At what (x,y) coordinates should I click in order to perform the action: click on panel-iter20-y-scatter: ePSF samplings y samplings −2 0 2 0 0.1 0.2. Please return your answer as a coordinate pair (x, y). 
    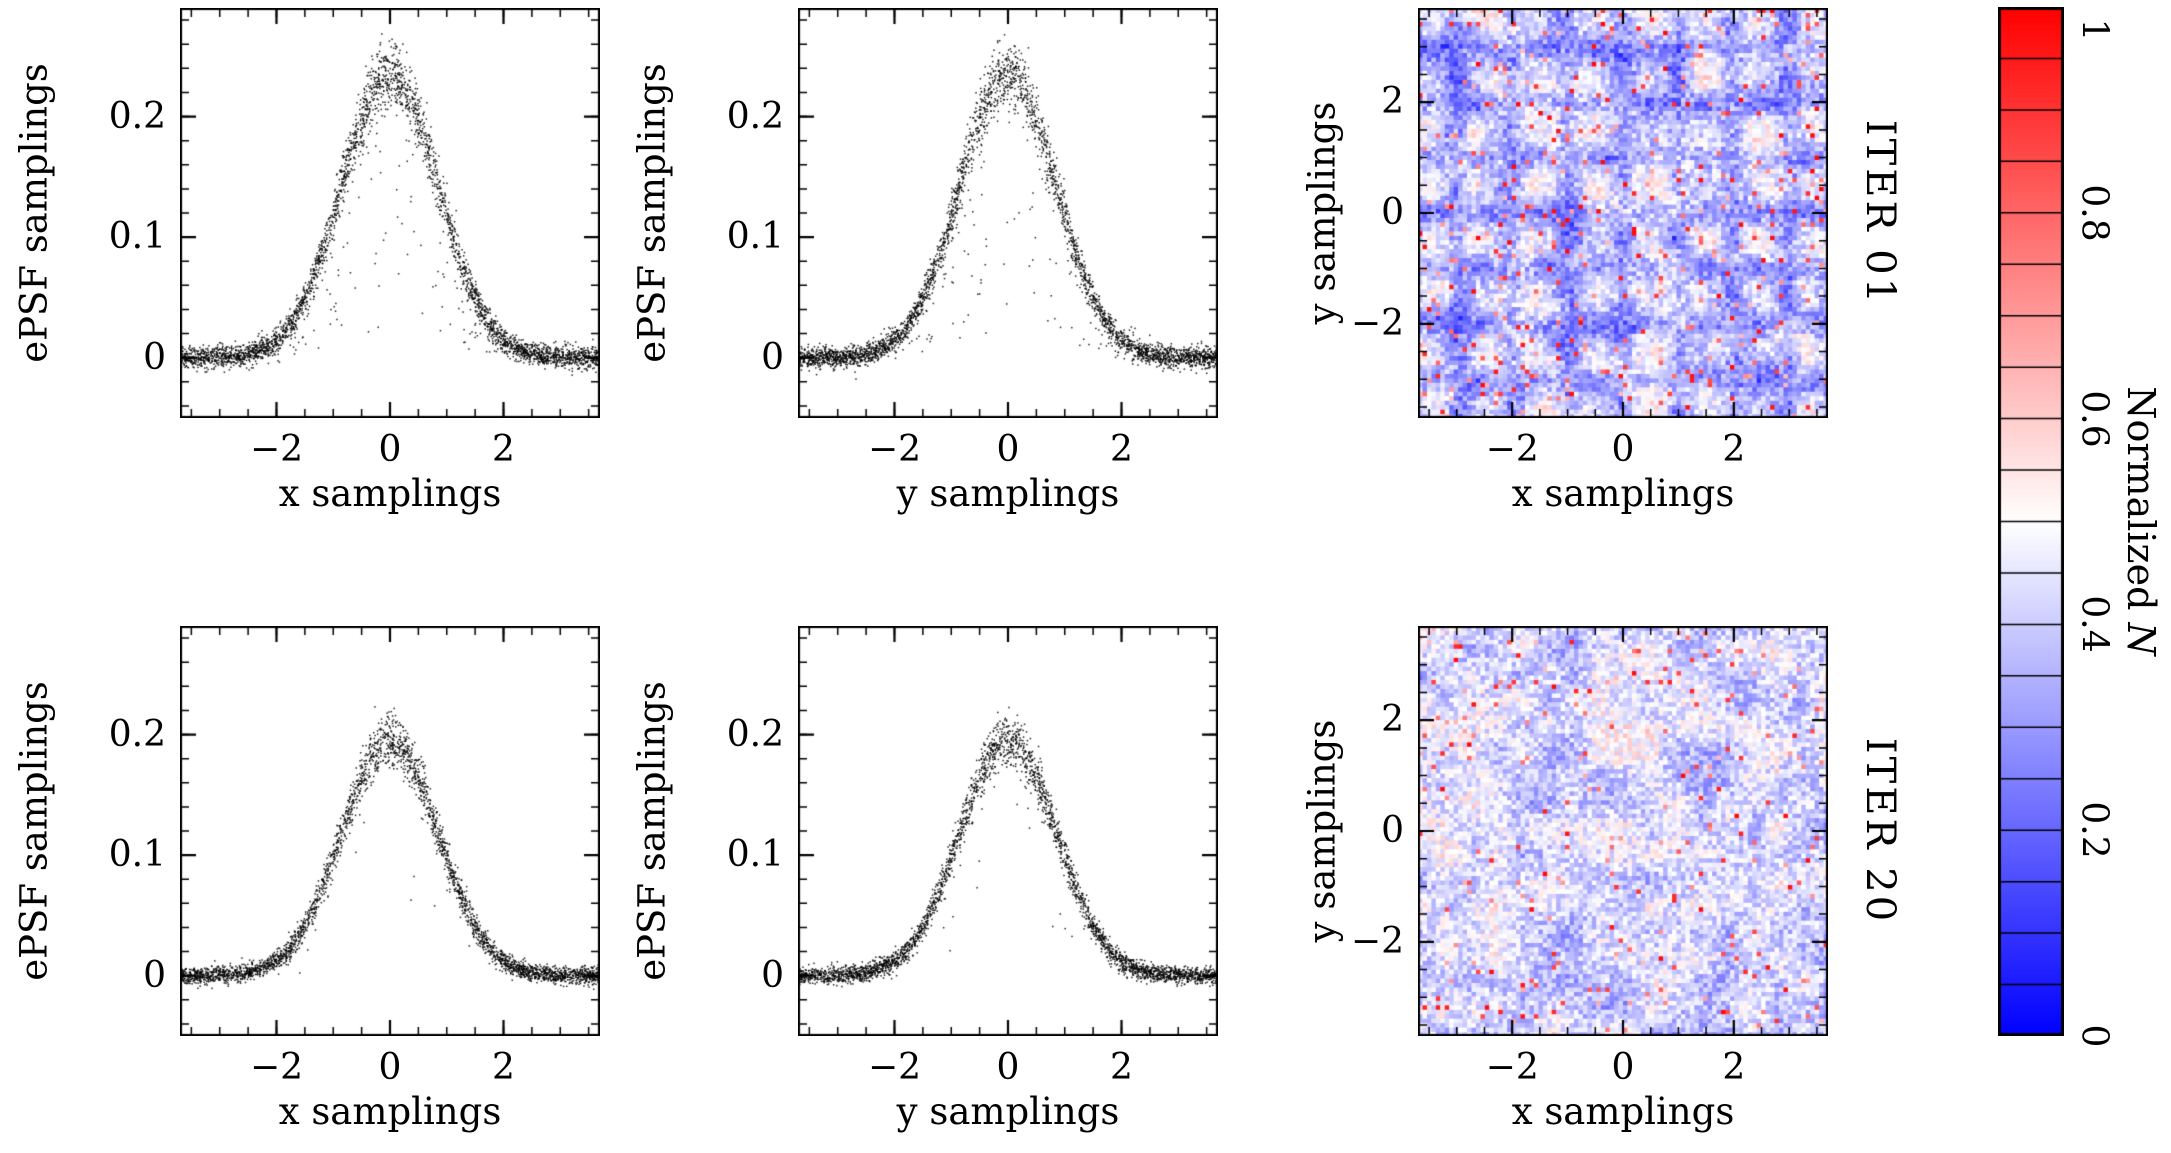
    Looking at the image, I should click on (924, 879).